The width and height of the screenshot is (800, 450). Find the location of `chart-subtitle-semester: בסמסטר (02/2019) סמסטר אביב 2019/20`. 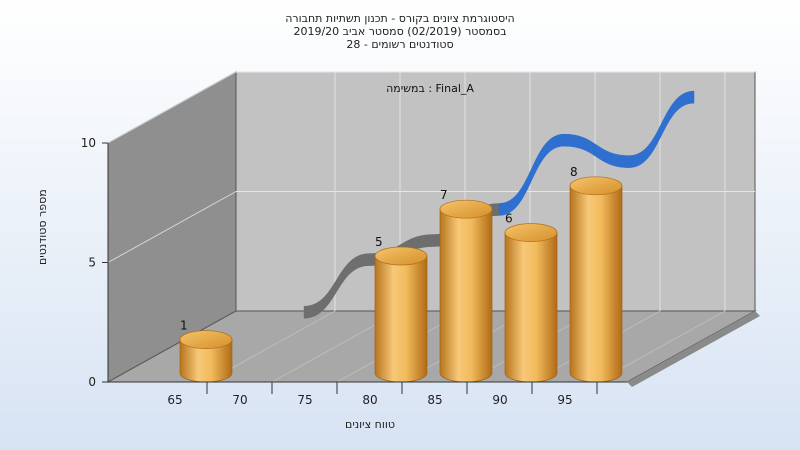

chart-subtitle-semester: בסמסטר (02/2019) סמסטר אביב 2019/20 is located at coordinates (400, 31).